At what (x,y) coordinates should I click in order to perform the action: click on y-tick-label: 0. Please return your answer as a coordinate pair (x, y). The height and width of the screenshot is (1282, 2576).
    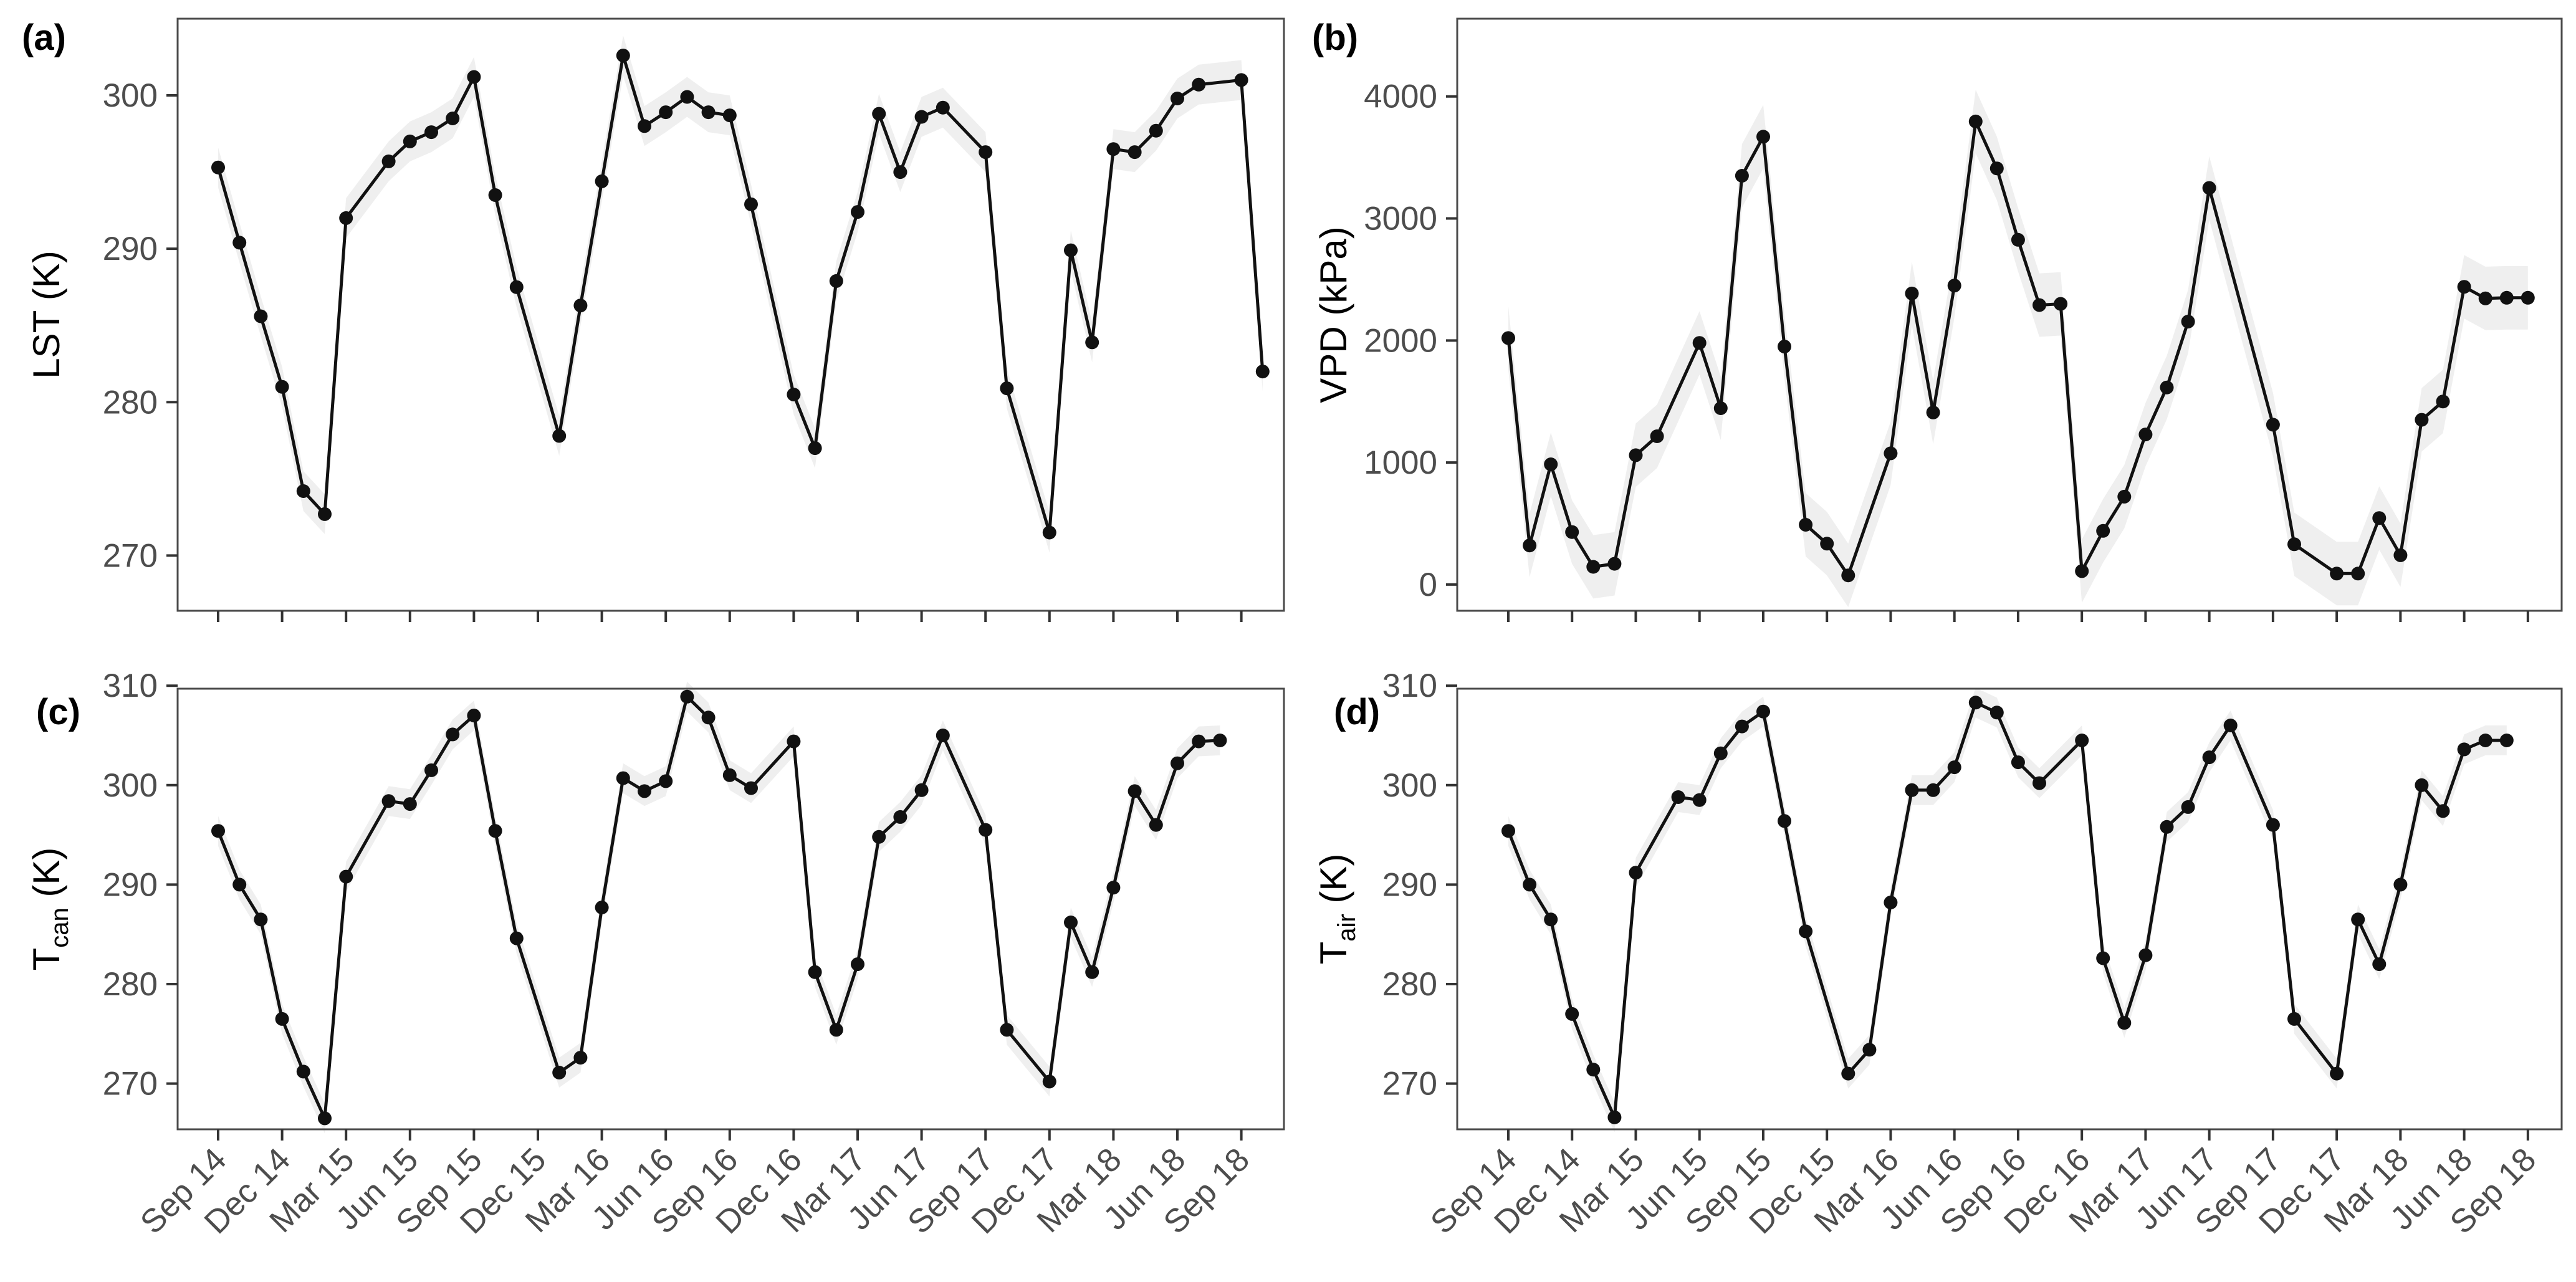
    Looking at the image, I should click on (1428, 585).